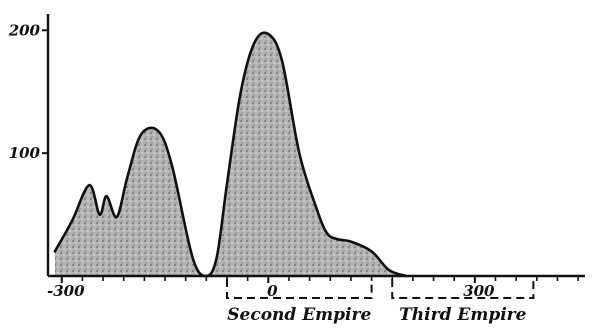  What do you see at coordinates (380, 302) in the screenshot?
I see `period-brackets-group: Second Empire Third Empire` at bounding box center [380, 302].